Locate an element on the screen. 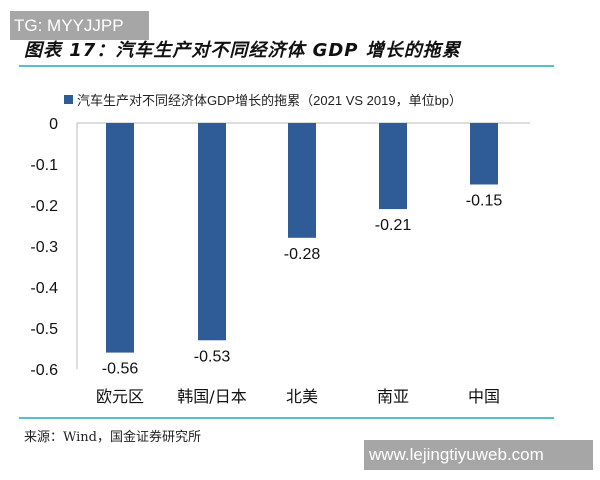 Image resolution: width=600 pixels, height=480 pixels. y-tick-label: -0.3 is located at coordinates (44, 247).